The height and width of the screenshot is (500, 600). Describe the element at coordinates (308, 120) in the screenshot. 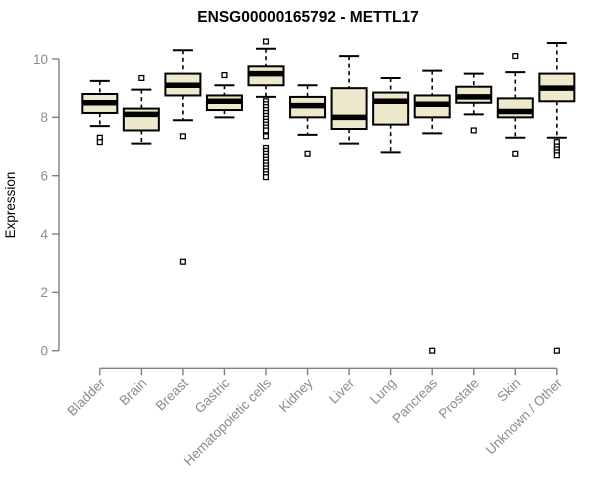

I see `box-group-kidney` at that location.